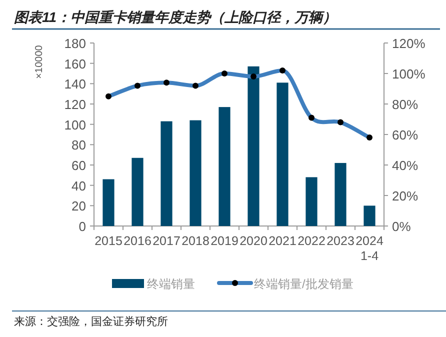 This screenshot has width=446, height=337. I want to click on y-tick-label: 180, so click(75, 43).